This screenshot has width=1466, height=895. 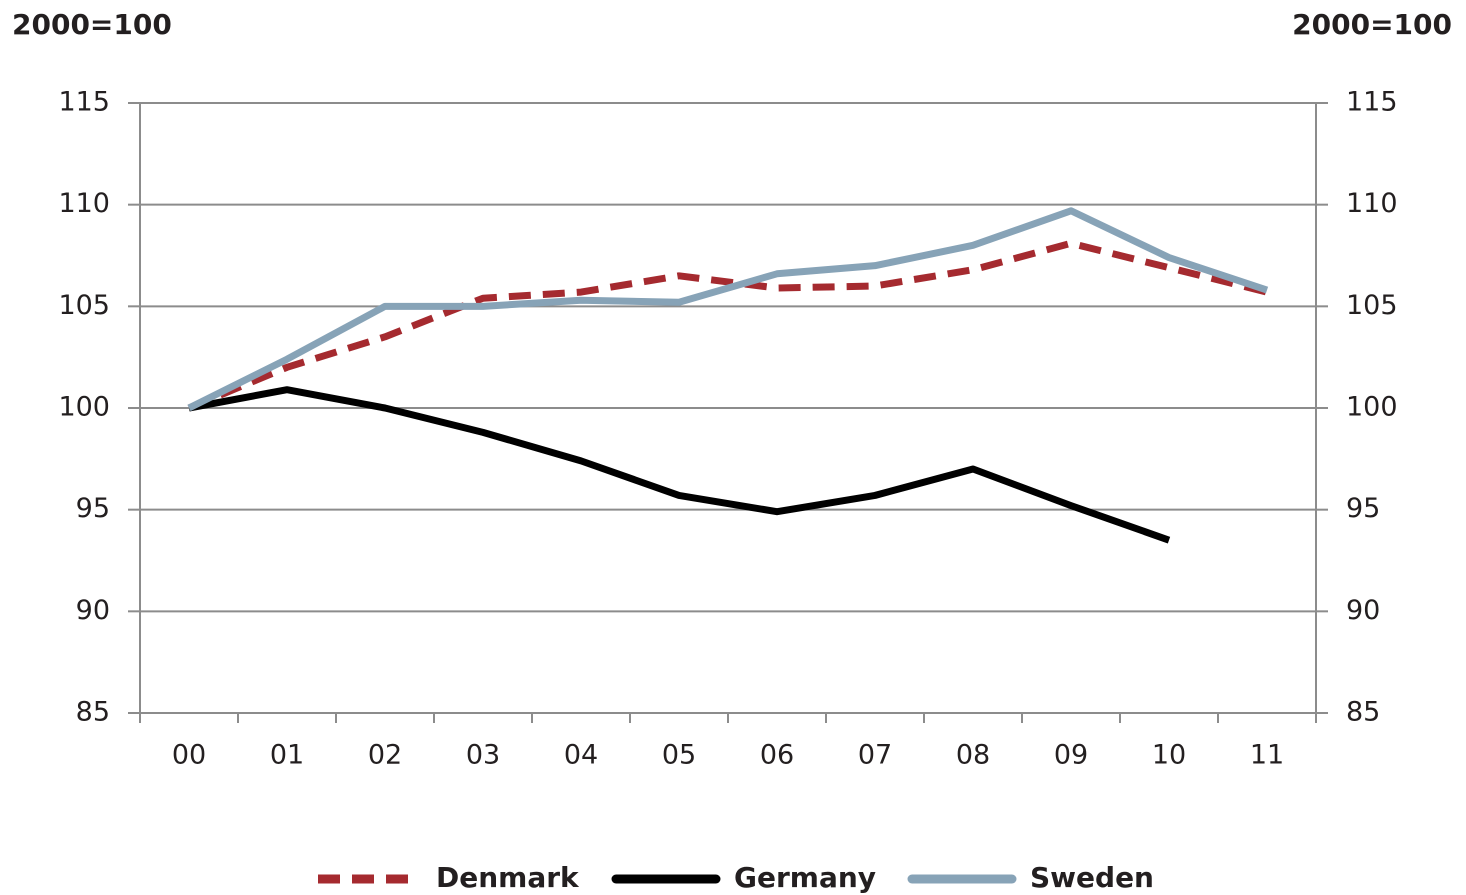 What do you see at coordinates (1092, 877) in the screenshot?
I see `legend-label: Sweden` at bounding box center [1092, 877].